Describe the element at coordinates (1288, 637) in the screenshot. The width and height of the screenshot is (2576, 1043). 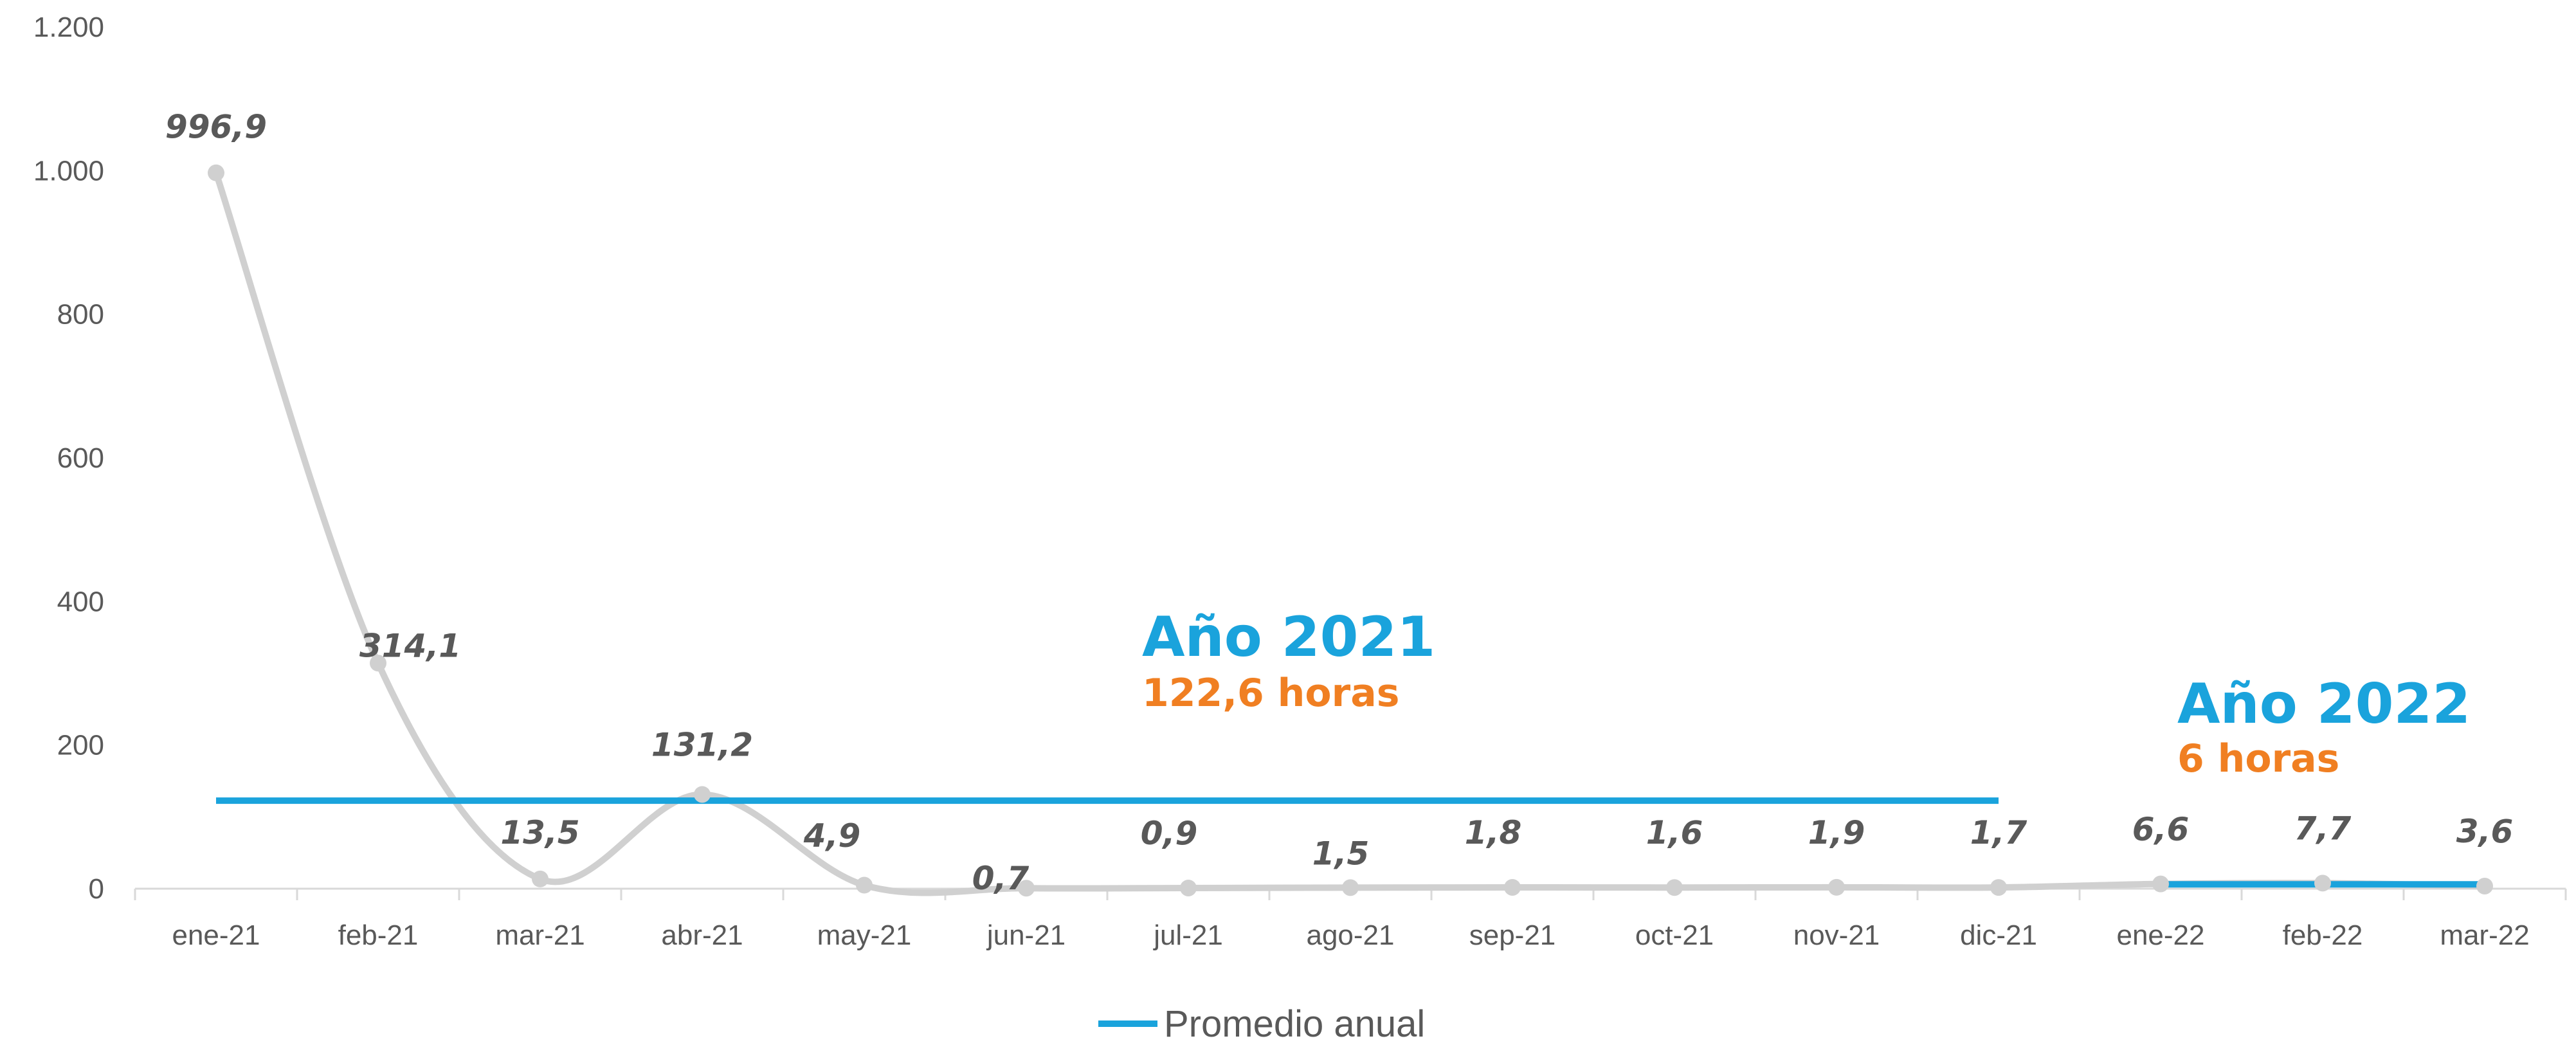
I see `annotation-2021-title: Año 2021` at that location.